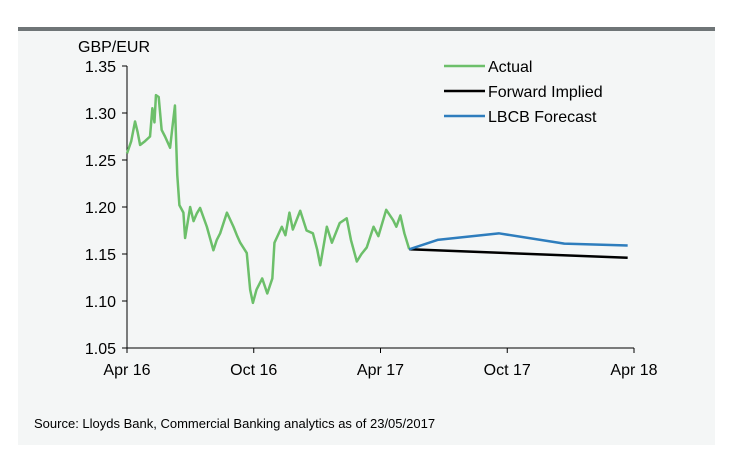  Describe the element at coordinates (100, 349) in the screenshot. I see `y-tick-label: 1.05` at that location.